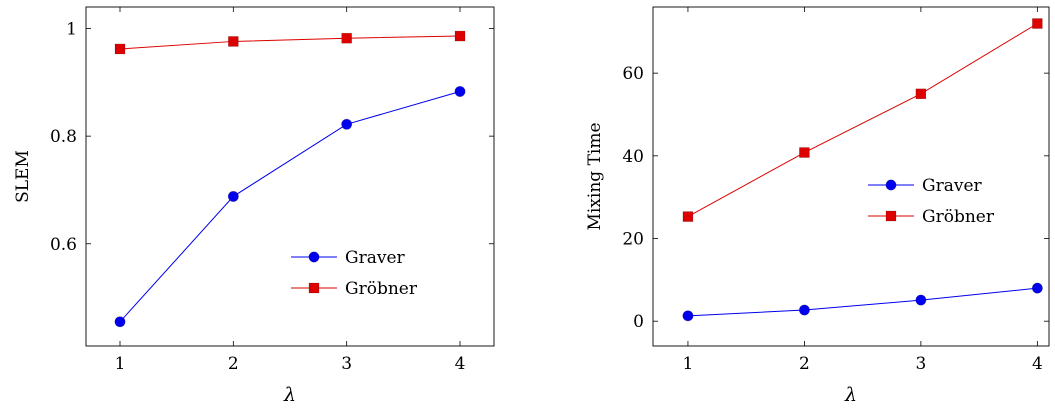 The height and width of the screenshot is (409, 1055). What do you see at coordinates (63, 245) in the screenshot?
I see `y-tick-label: 0.6` at bounding box center [63, 245].